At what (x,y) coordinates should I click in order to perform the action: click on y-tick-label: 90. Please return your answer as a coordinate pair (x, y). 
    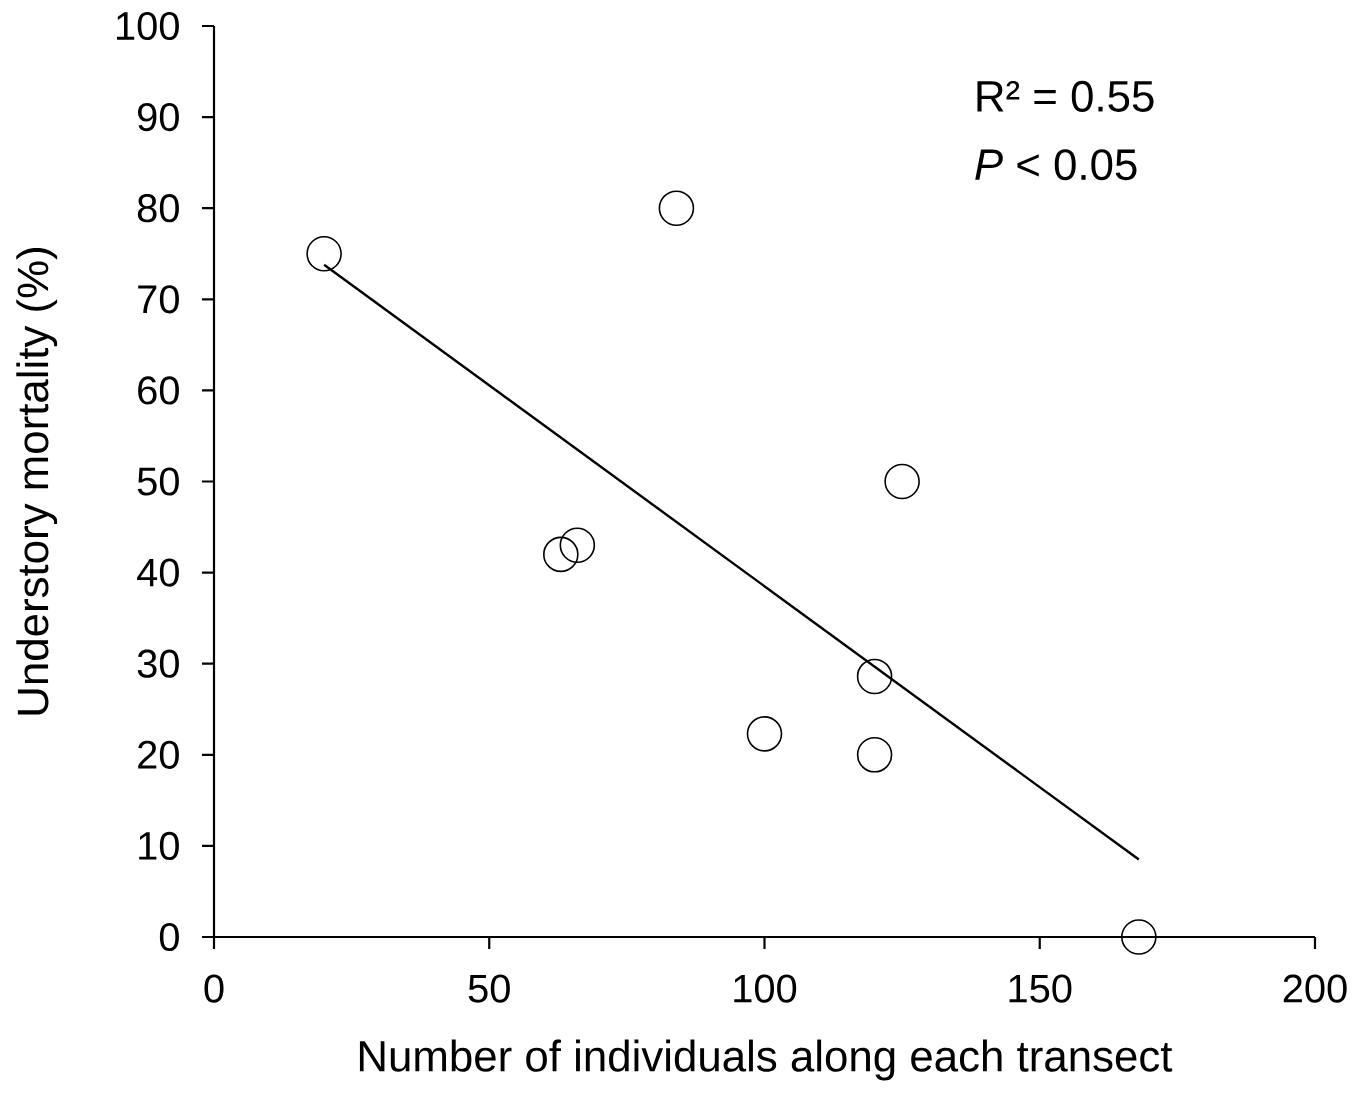
    Looking at the image, I should click on (158, 117).